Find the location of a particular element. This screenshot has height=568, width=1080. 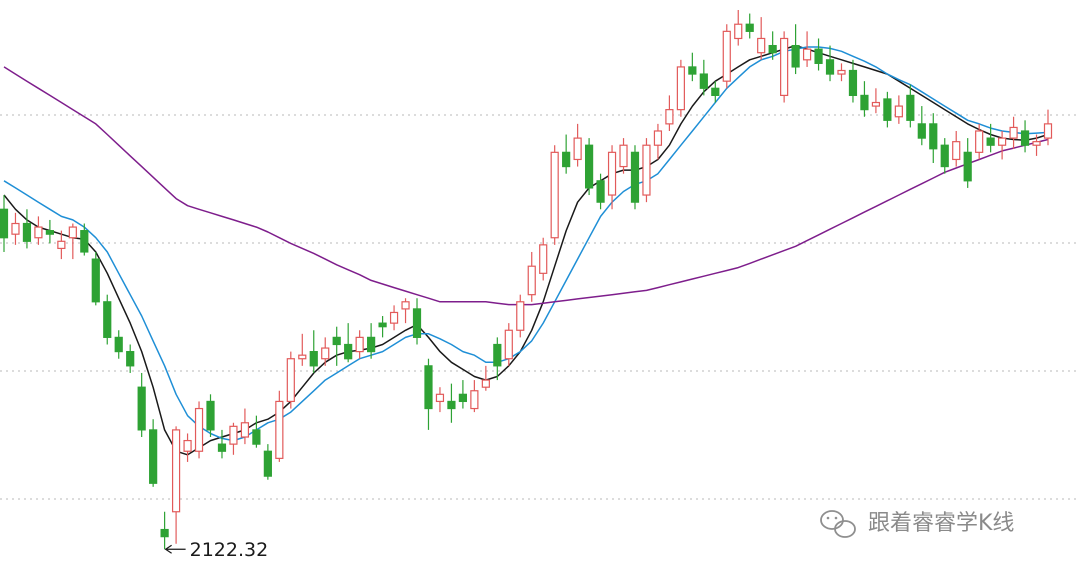

watermark: 跟着睿睿学K线 is located at coordinates (917, 524).